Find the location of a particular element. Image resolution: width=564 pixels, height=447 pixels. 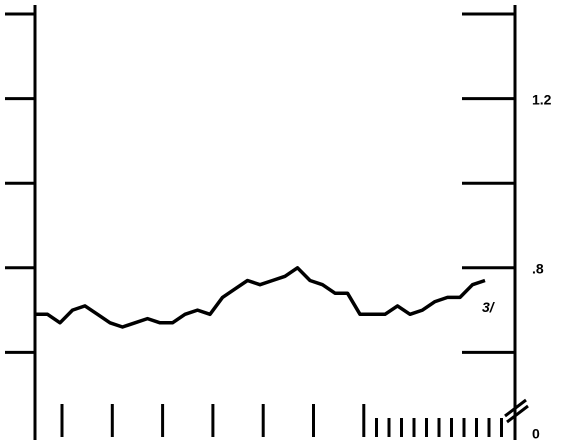

y-tick-label: 1.2 is located at coordinates (542, 99).